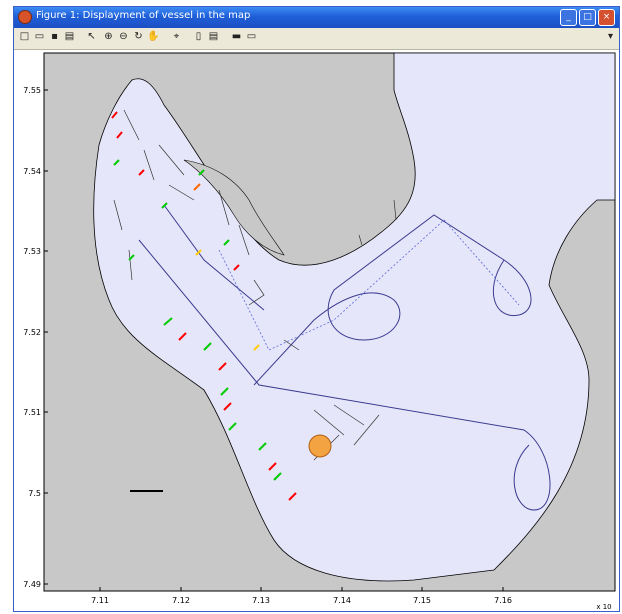 The height and width of the screenshot is (614, 622). I want to click on data-cursor-icon: ⌖, so click(176, 36).